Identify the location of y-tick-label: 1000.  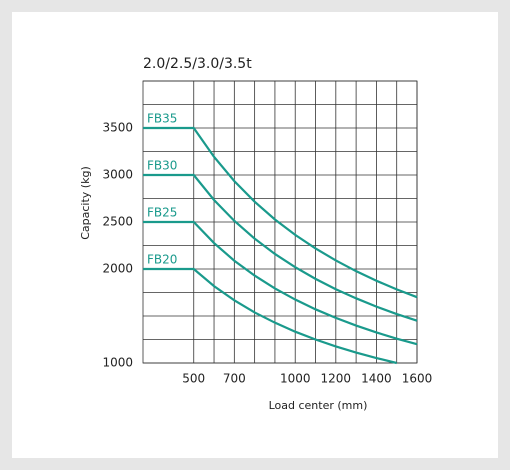
(117, 363).